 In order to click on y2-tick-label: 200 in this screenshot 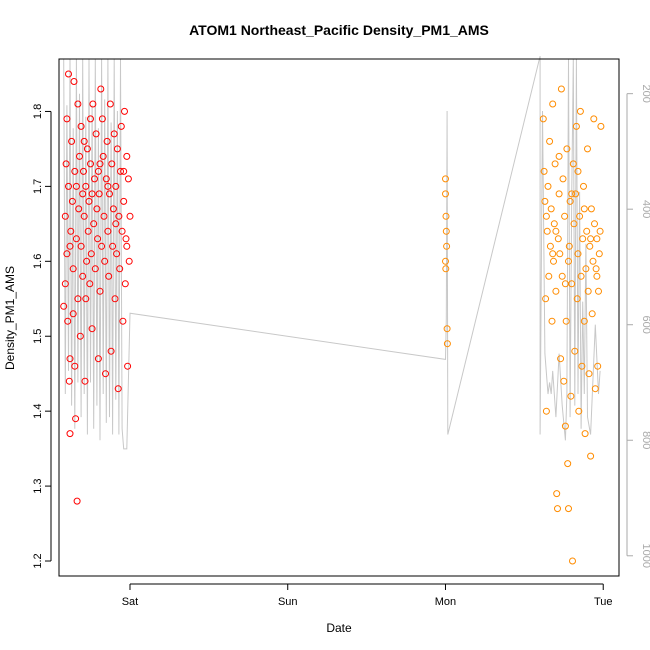, I will do `click(645, 93)`.